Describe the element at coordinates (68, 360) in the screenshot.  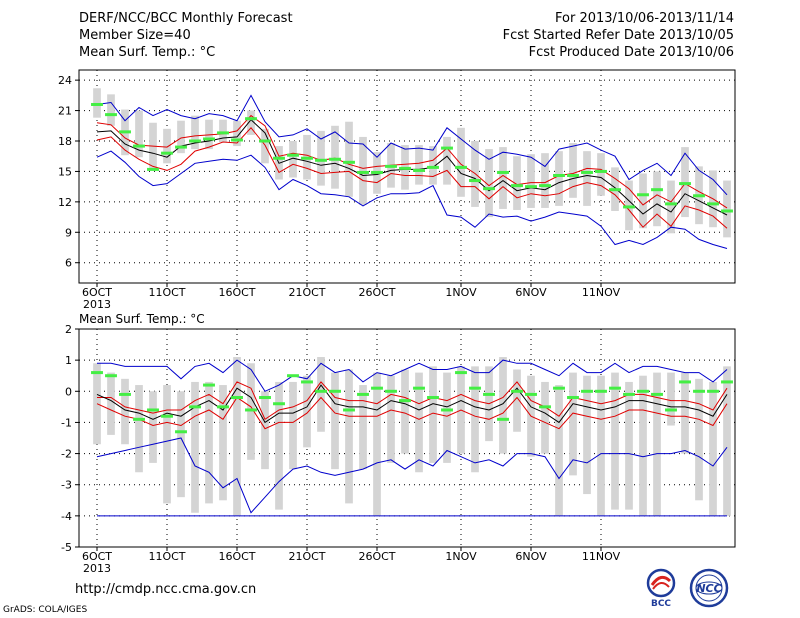
I see `precipitation-ytick-label: 1` at that location.